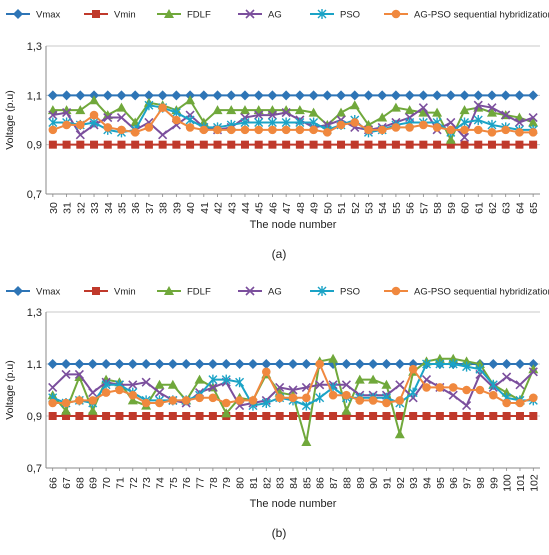  What do you see at coordinates (279, 254) in the screenshot?
I see `panel-label: (a)` at bounding box center [279, 254].